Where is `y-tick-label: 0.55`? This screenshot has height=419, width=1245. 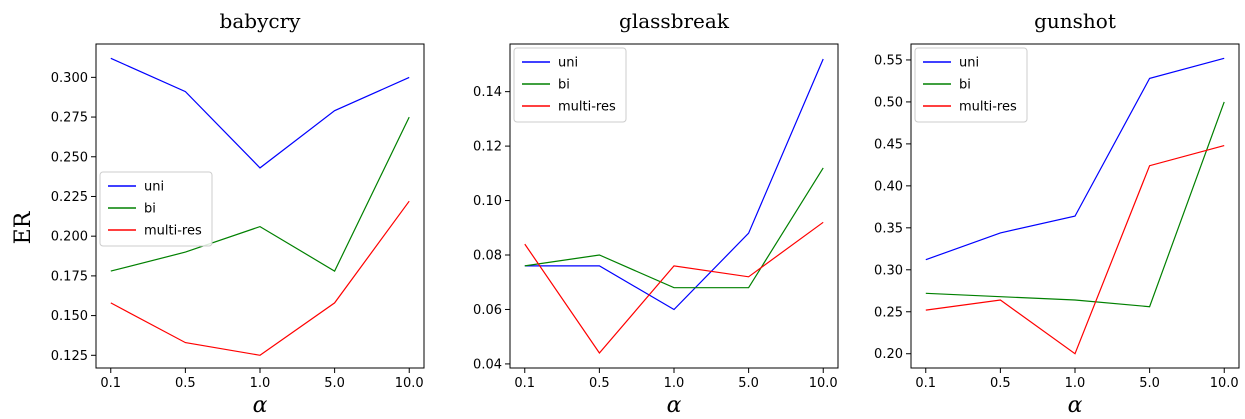 y-tick-label: 0.55 is located at coordinates (888, 60).